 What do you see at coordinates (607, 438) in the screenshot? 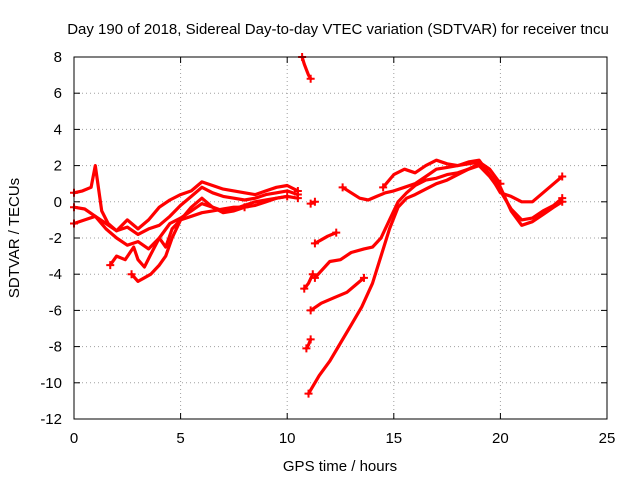
I see `x-tick-label: 25` at bounding box center [607, 438].